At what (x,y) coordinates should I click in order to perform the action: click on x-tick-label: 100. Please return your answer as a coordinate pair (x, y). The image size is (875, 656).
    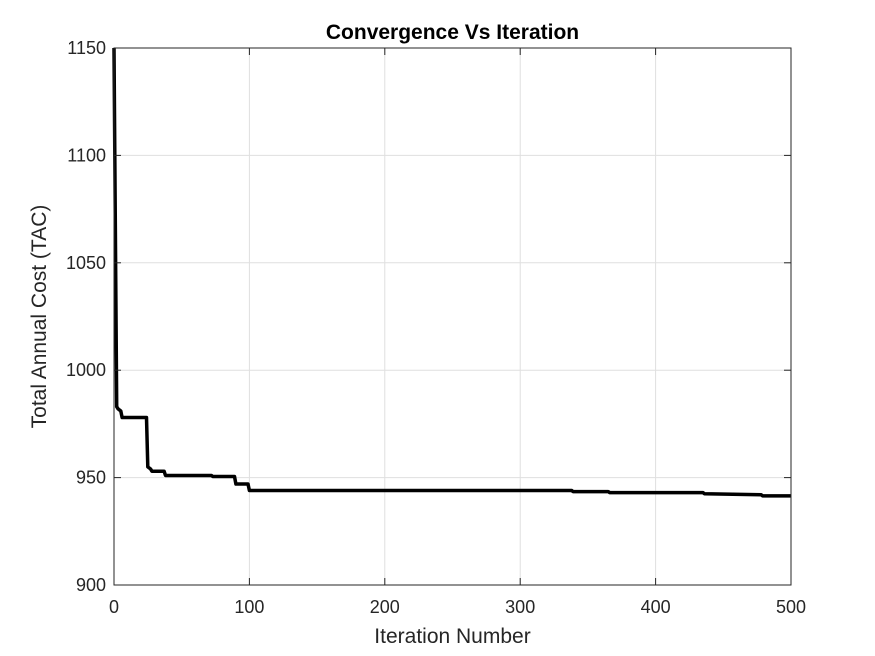
    Looking at the image, I should click on (249, 607).